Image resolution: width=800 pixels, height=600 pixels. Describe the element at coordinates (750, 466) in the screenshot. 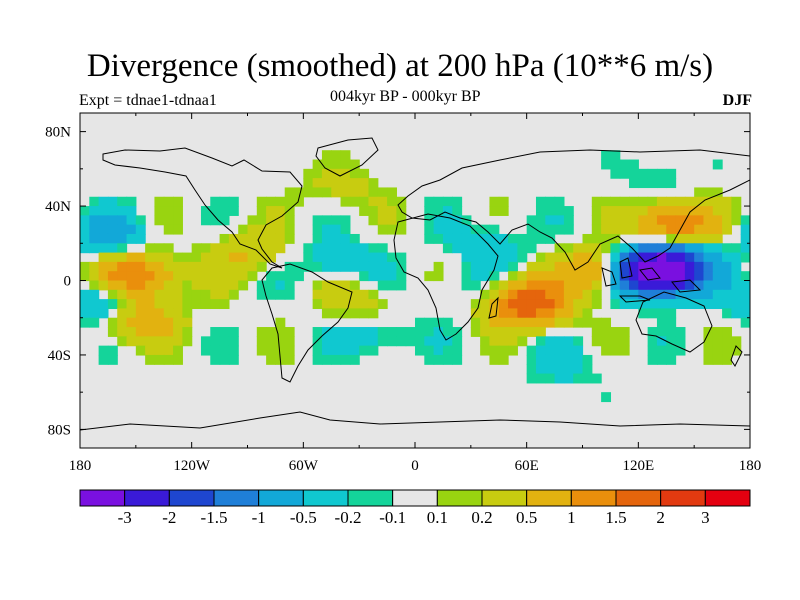

I see `lon-label: 180` at that location.